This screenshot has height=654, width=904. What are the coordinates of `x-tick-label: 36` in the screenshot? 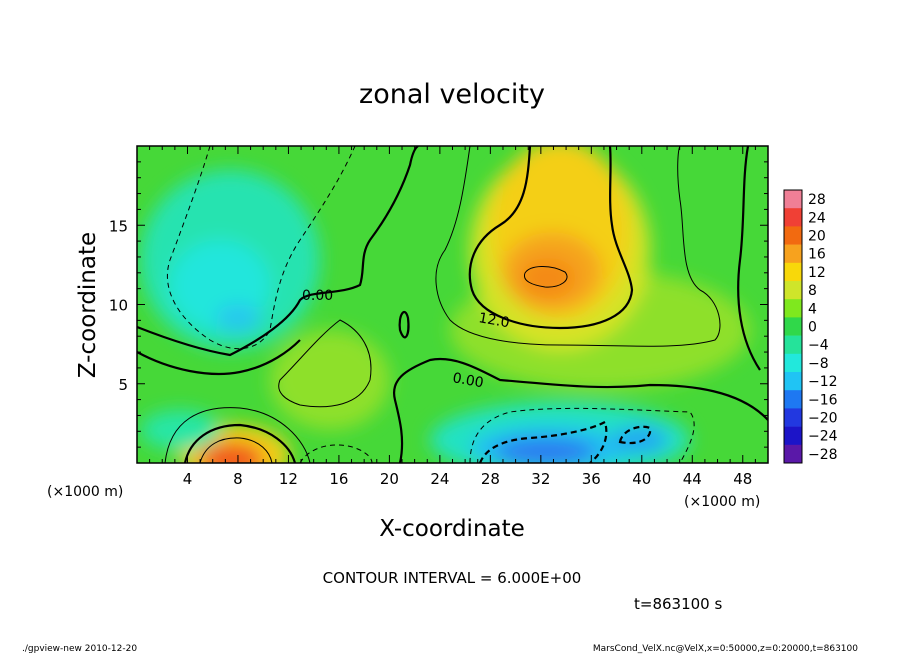 It's located at (591, 479).